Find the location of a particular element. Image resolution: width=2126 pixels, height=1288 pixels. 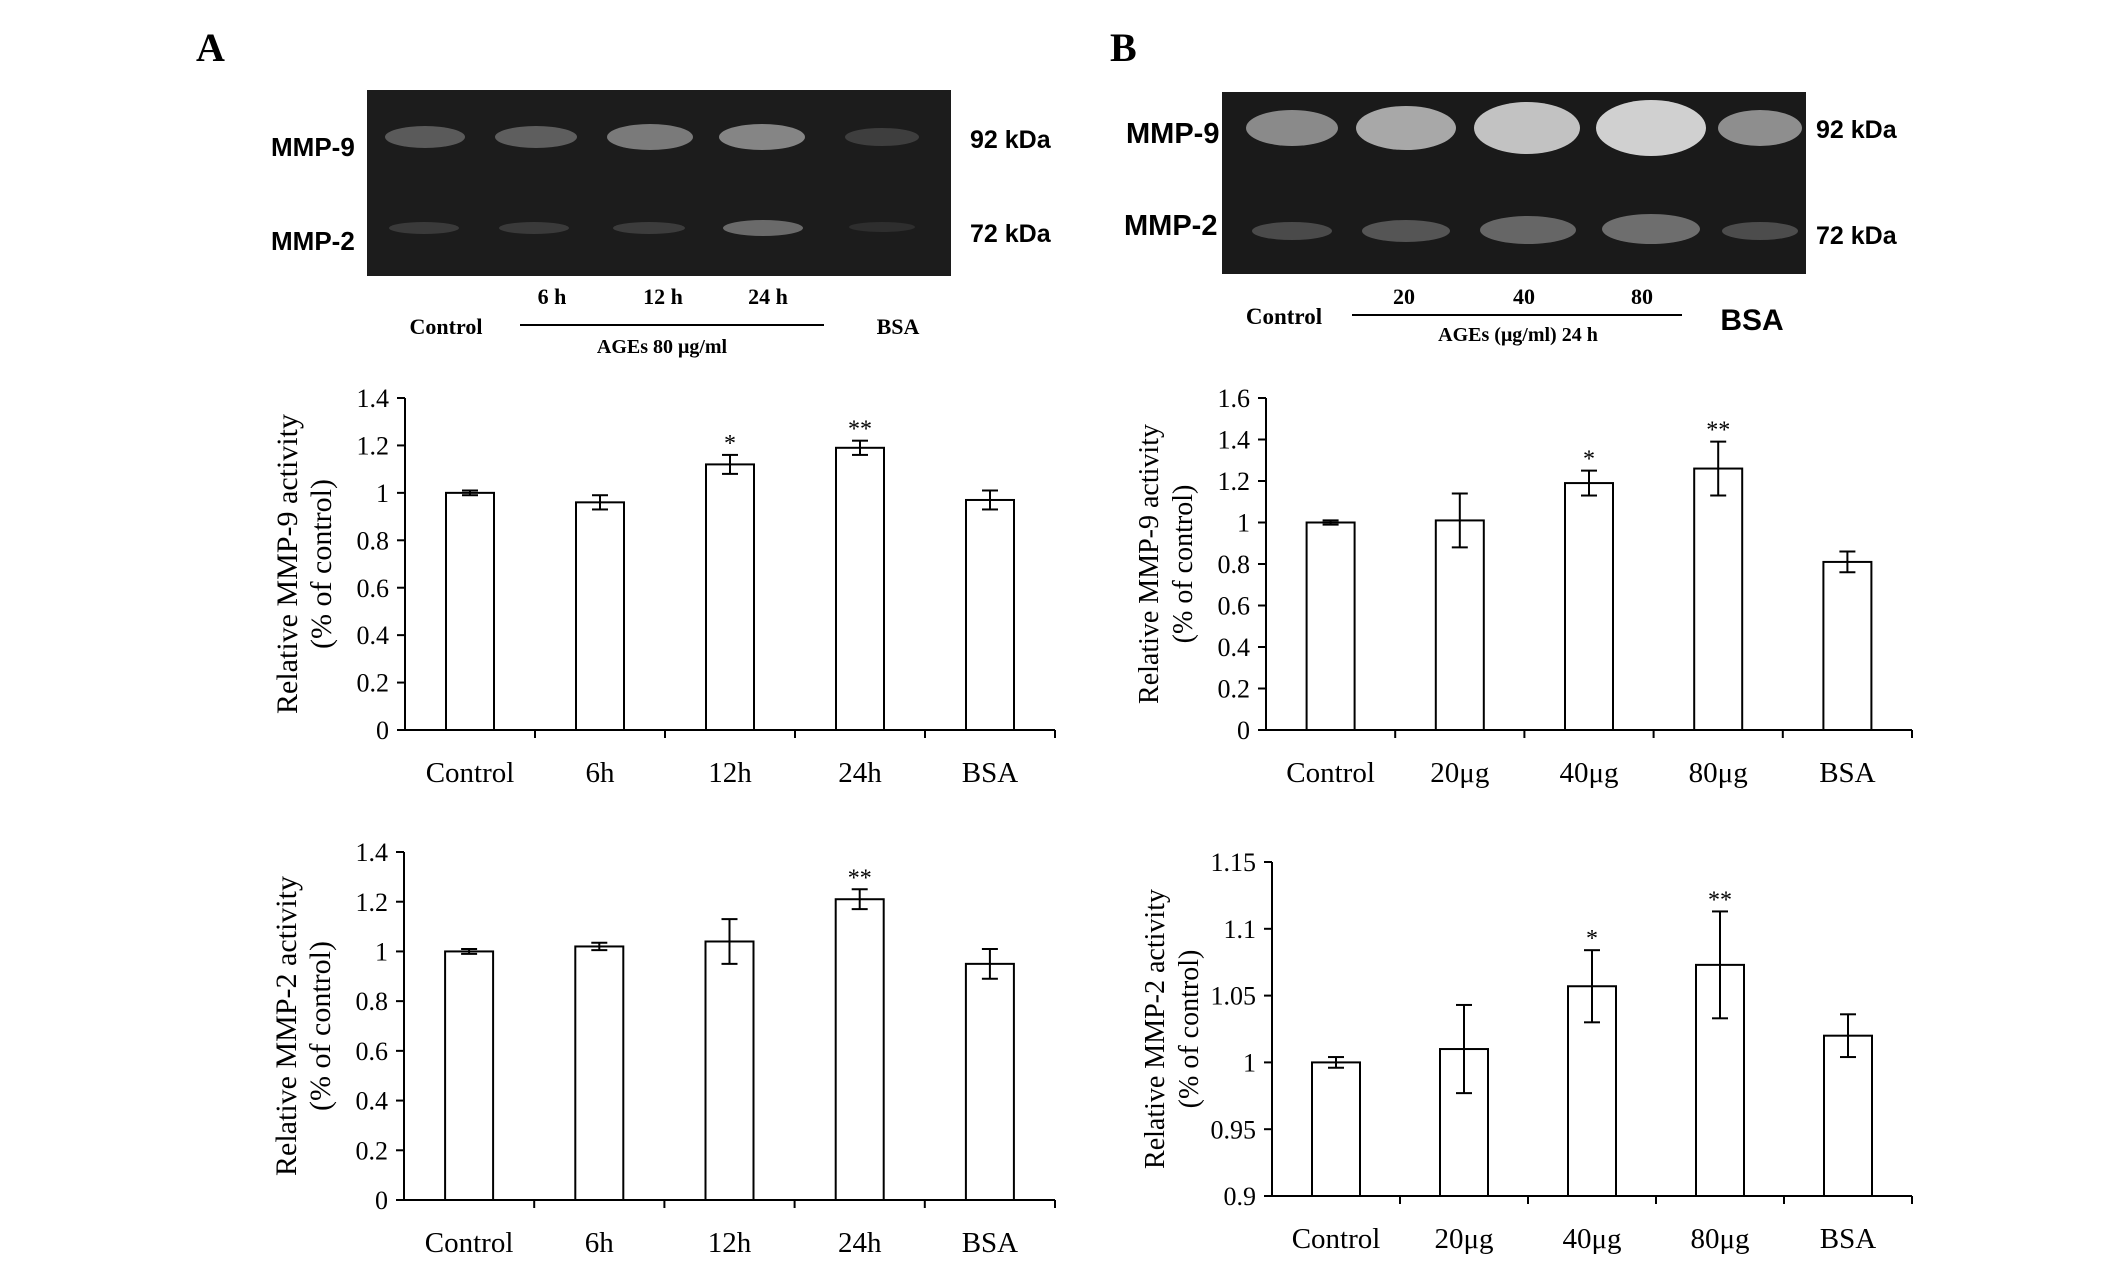

gel-image-b is located at coordinates (1514, 183).